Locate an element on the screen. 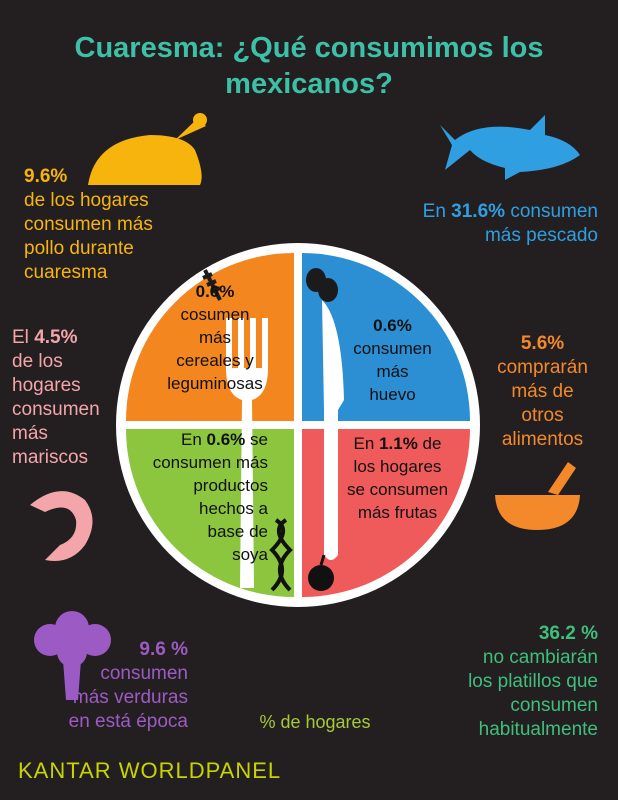 This screenshot has width=618, height=800. text-line: más verduras is located at coordinates (104, 698).